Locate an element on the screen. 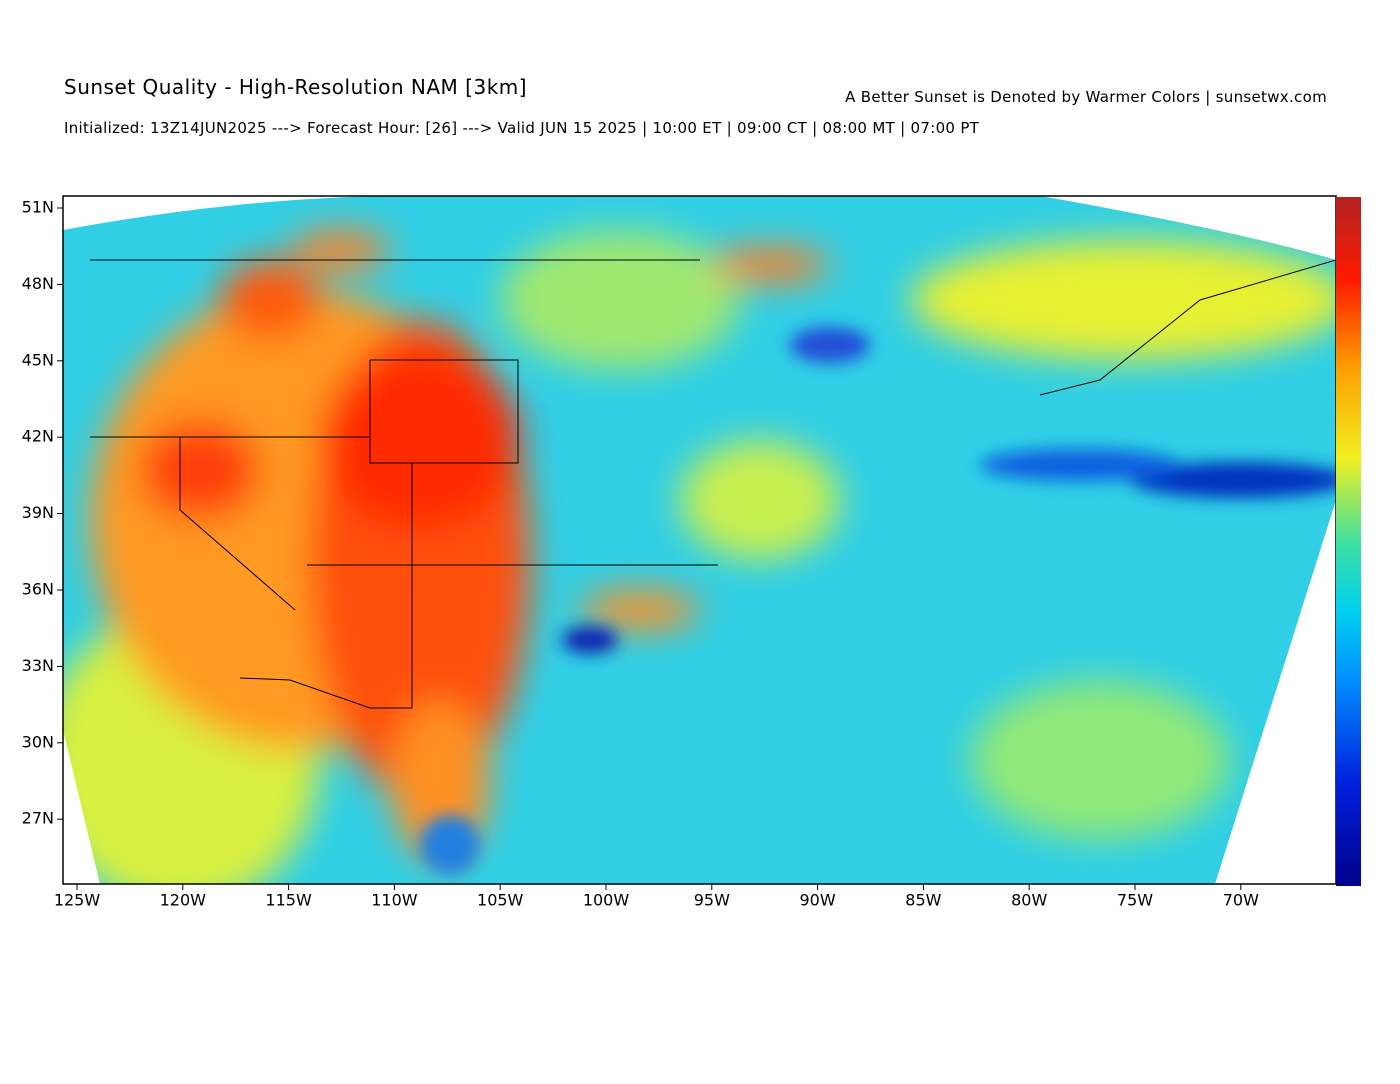 The width and height of the screenshot is (1400, 1084). lon-label: 70W is located at coordinates (1241, 900).